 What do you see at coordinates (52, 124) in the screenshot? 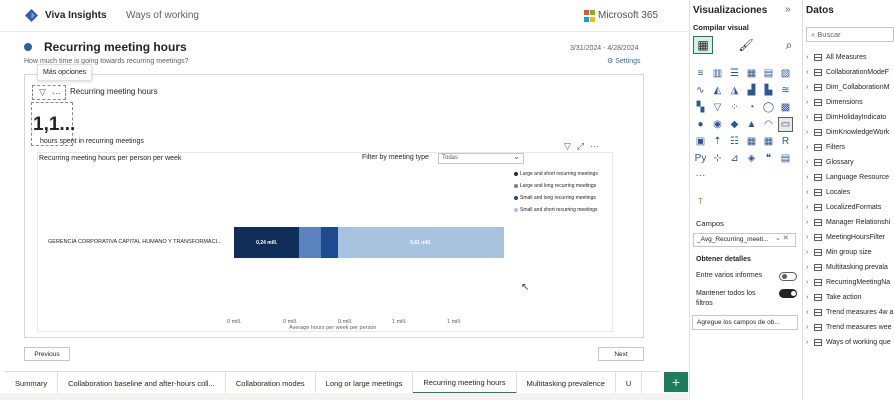
I see `kpi-card-selection` at bounding box center [52, 124].